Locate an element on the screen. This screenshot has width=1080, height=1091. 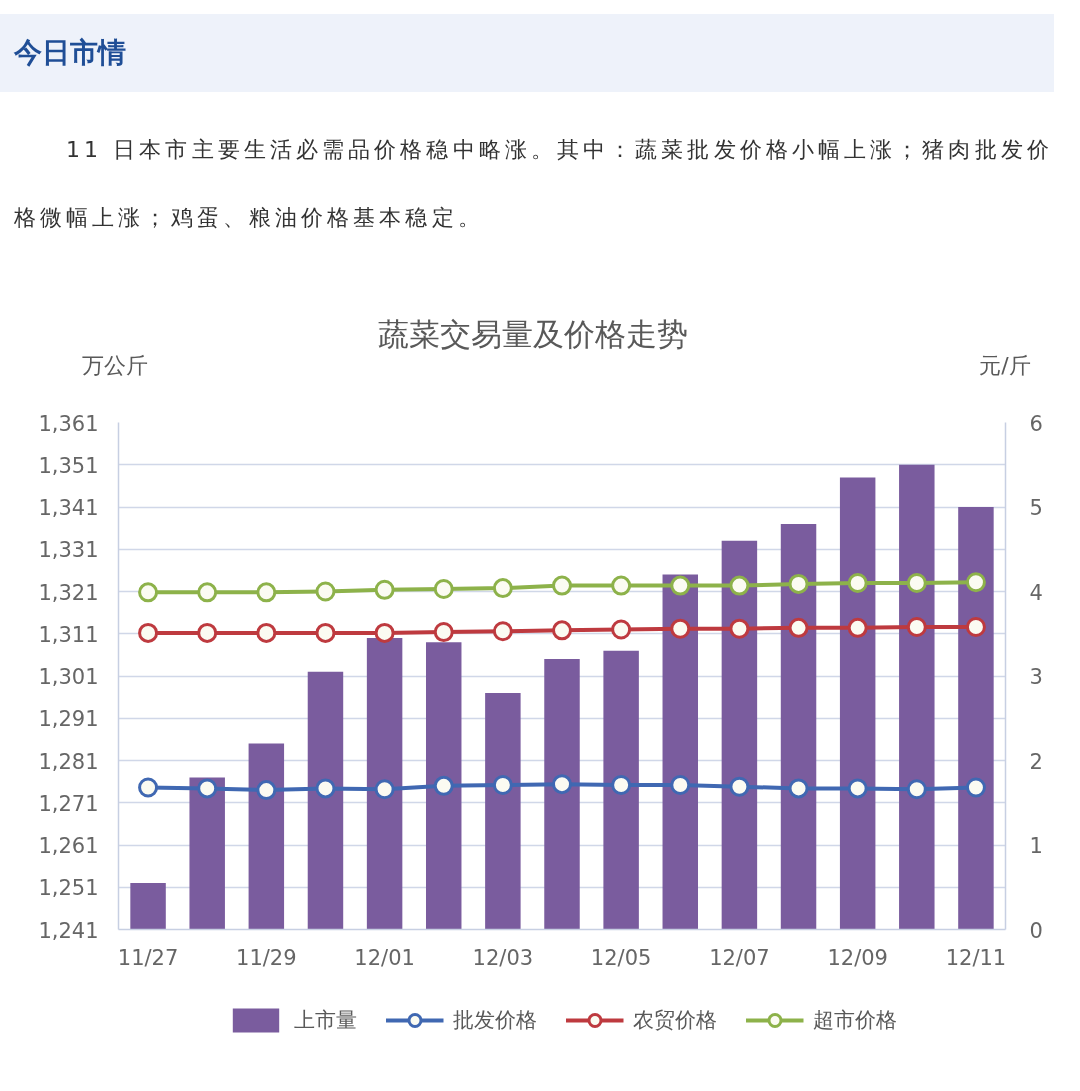
y-tick-label: 1,251 is located at coordinates (68, 888).